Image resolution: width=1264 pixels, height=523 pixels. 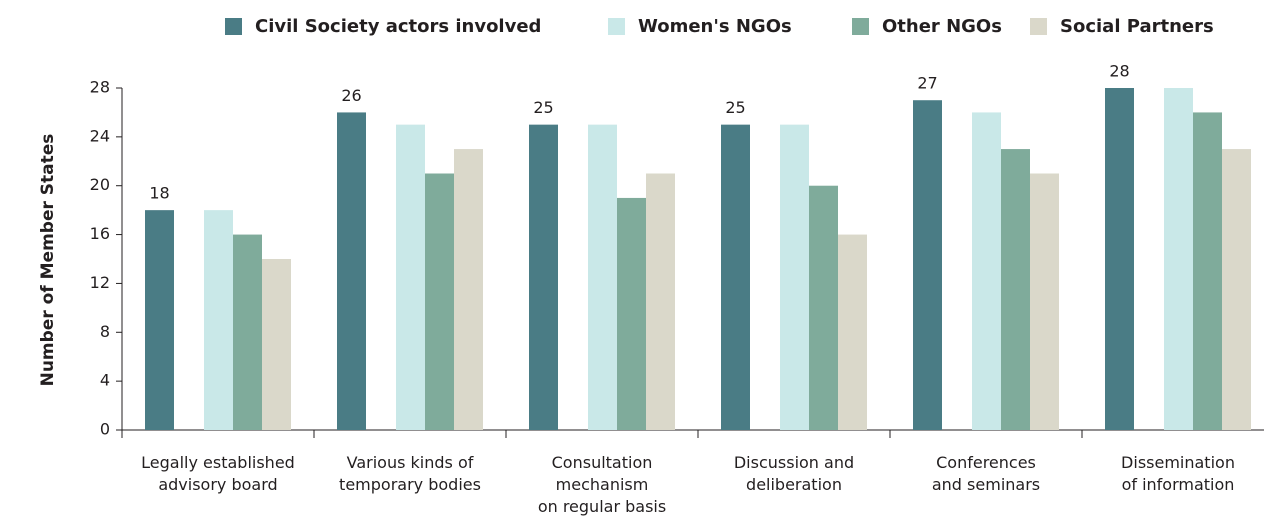 I want to click on y-axis-title: Number of Member States, so click(x=48, y=260).